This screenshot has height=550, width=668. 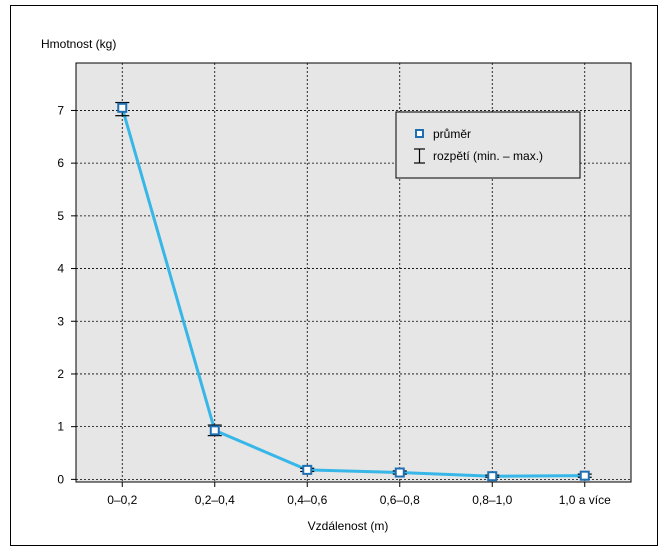 I want to click on y-axis-label: Hmotnost (kg), so click(x=78, y=44).